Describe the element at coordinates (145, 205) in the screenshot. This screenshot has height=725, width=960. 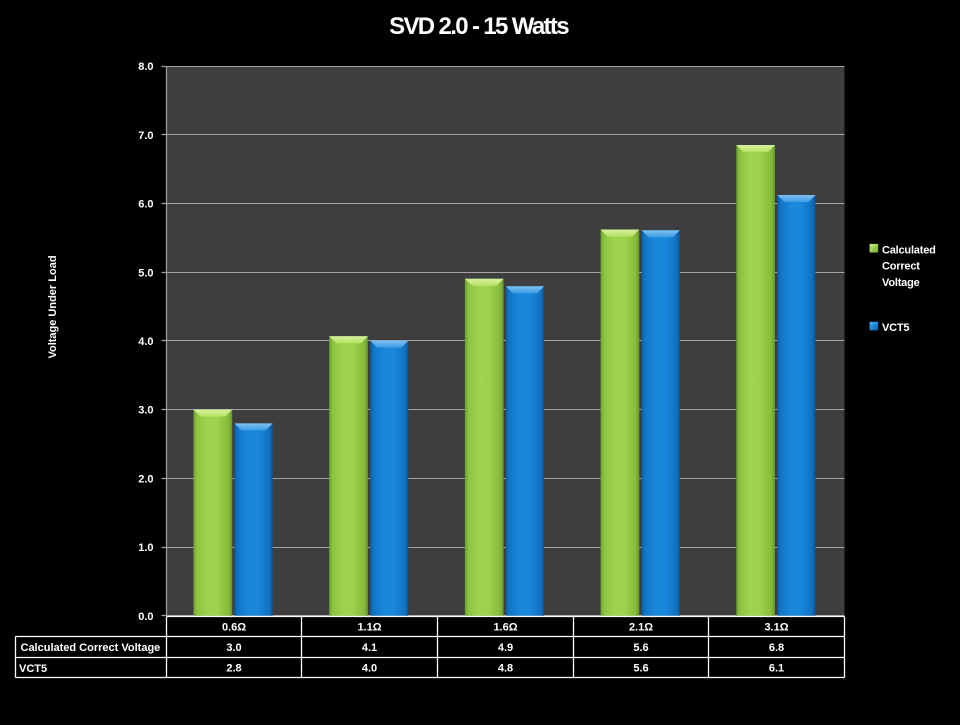
I see `svg-text: 6.0` at that location.